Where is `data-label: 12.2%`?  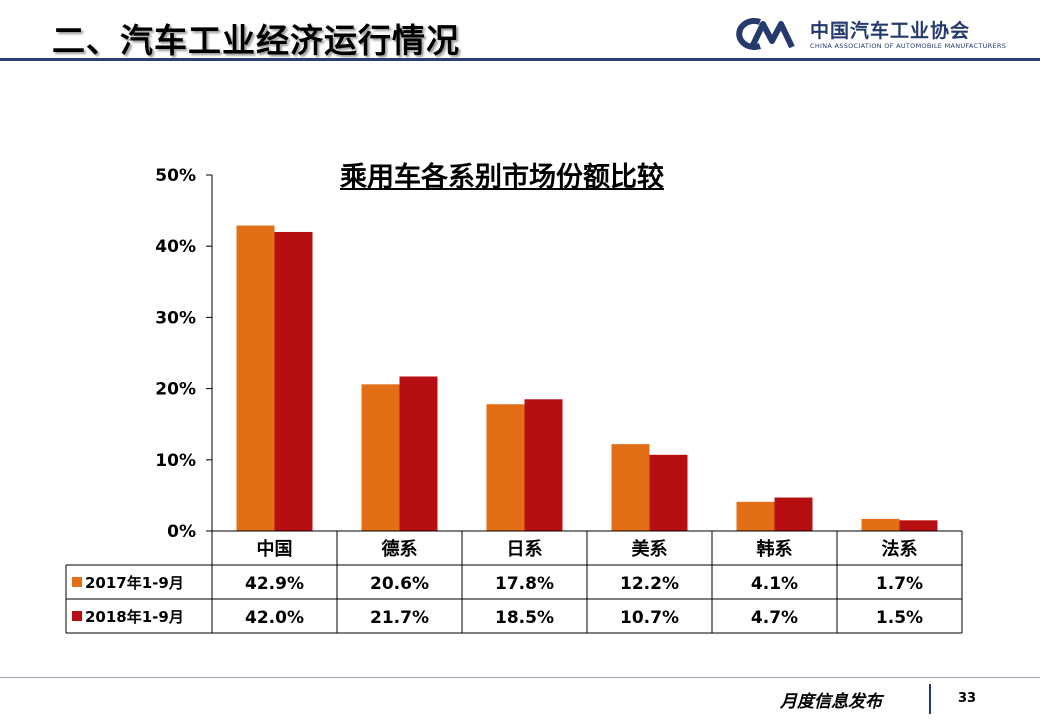
data-label: 12.2% is located at coordinates (649, 584).